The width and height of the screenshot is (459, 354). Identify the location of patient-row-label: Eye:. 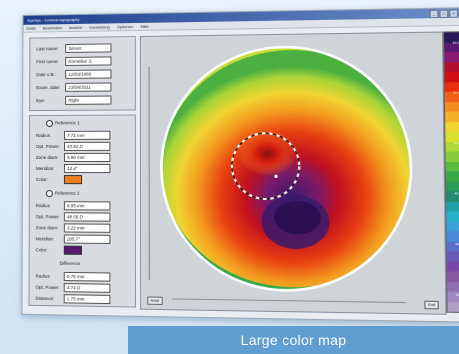
(50, 100).